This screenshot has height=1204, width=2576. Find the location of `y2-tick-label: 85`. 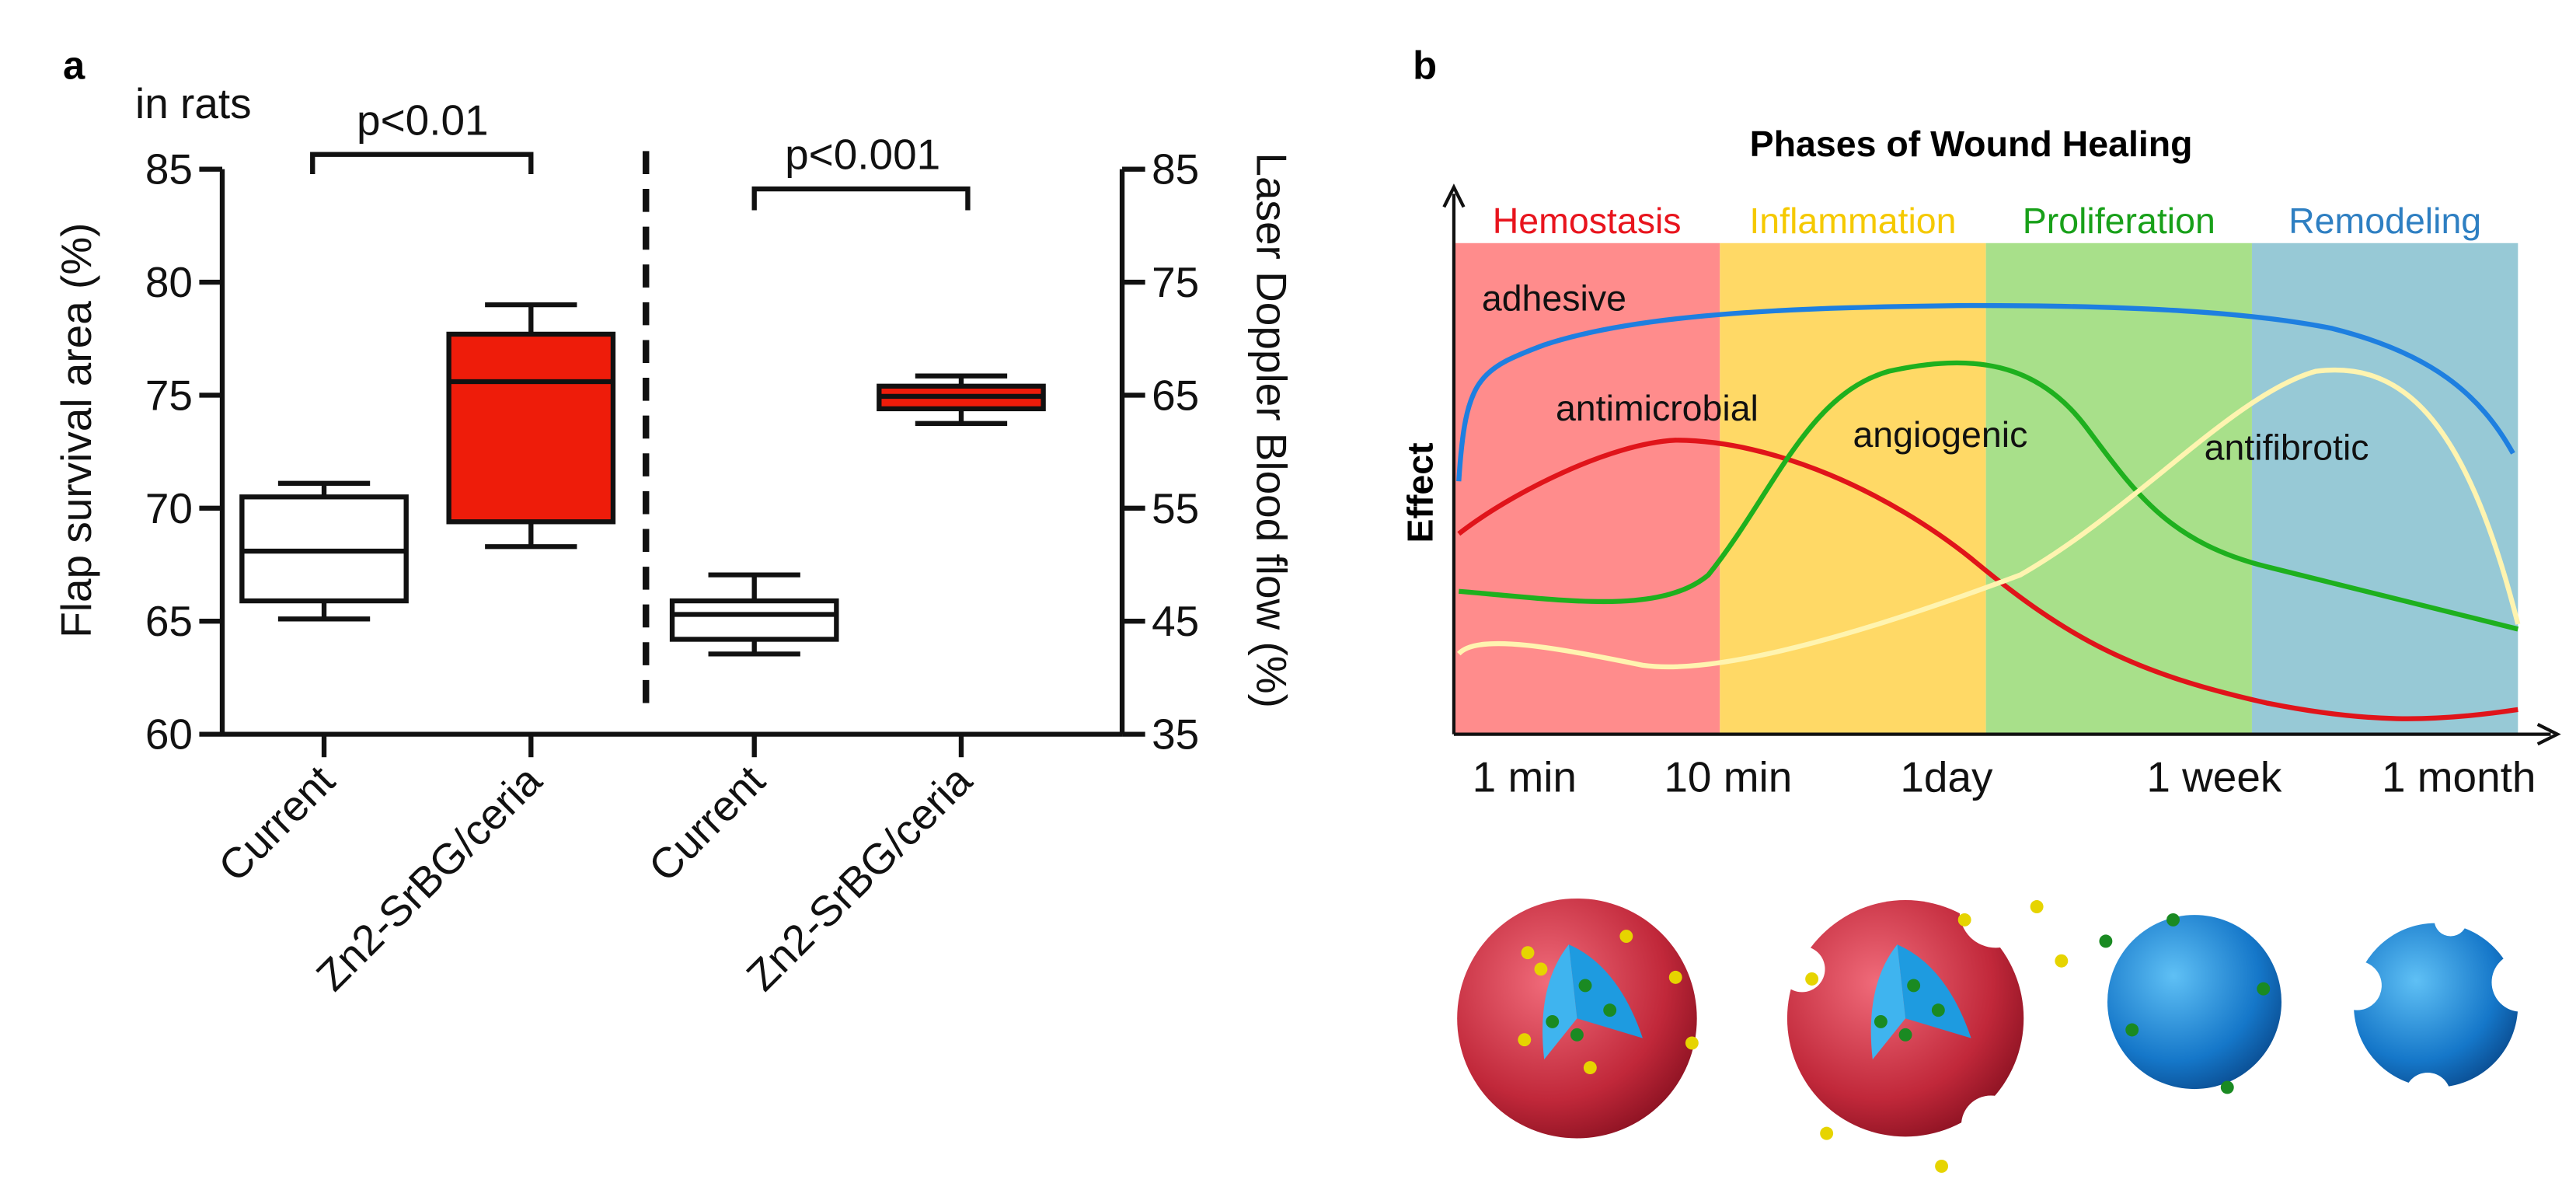

y2-tick-label: 85 is located at coordinates (1175, 169).